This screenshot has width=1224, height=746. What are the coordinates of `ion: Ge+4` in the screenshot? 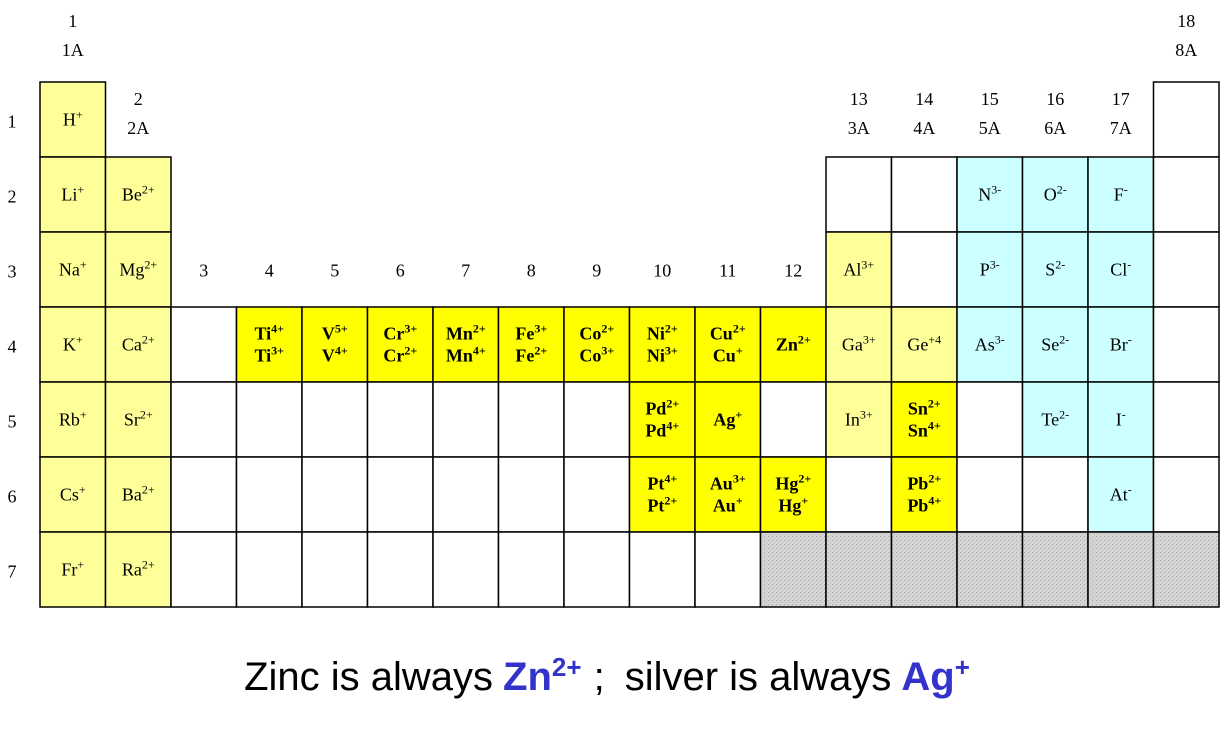 It's located at (924, 344).